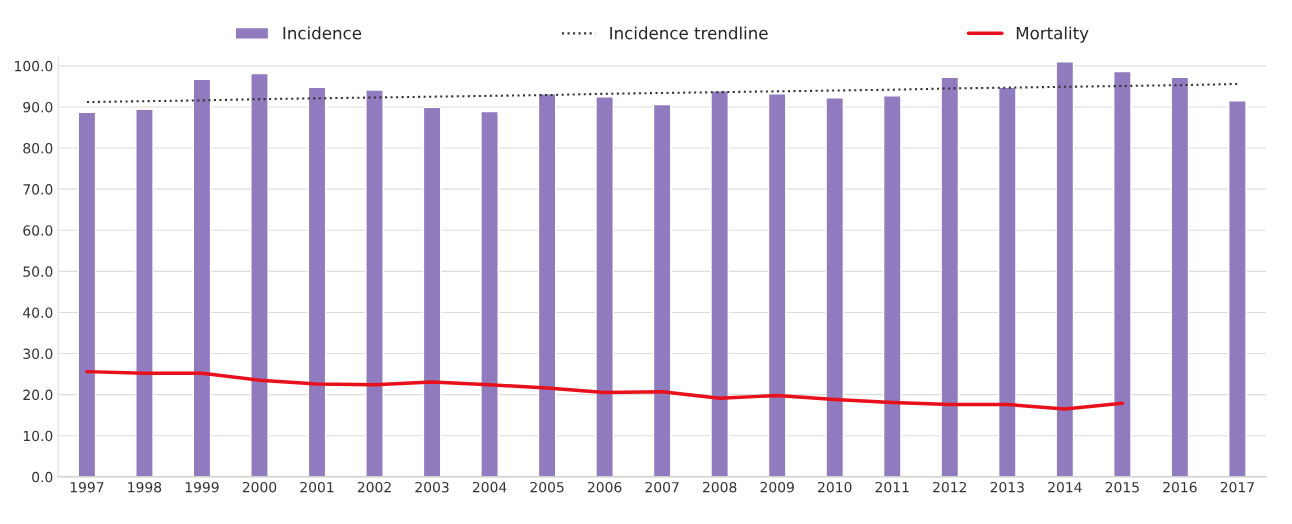  Describe the element at coordinates (835, 487) in the screenshot. I see `x-tick-label: 2010` at that location.